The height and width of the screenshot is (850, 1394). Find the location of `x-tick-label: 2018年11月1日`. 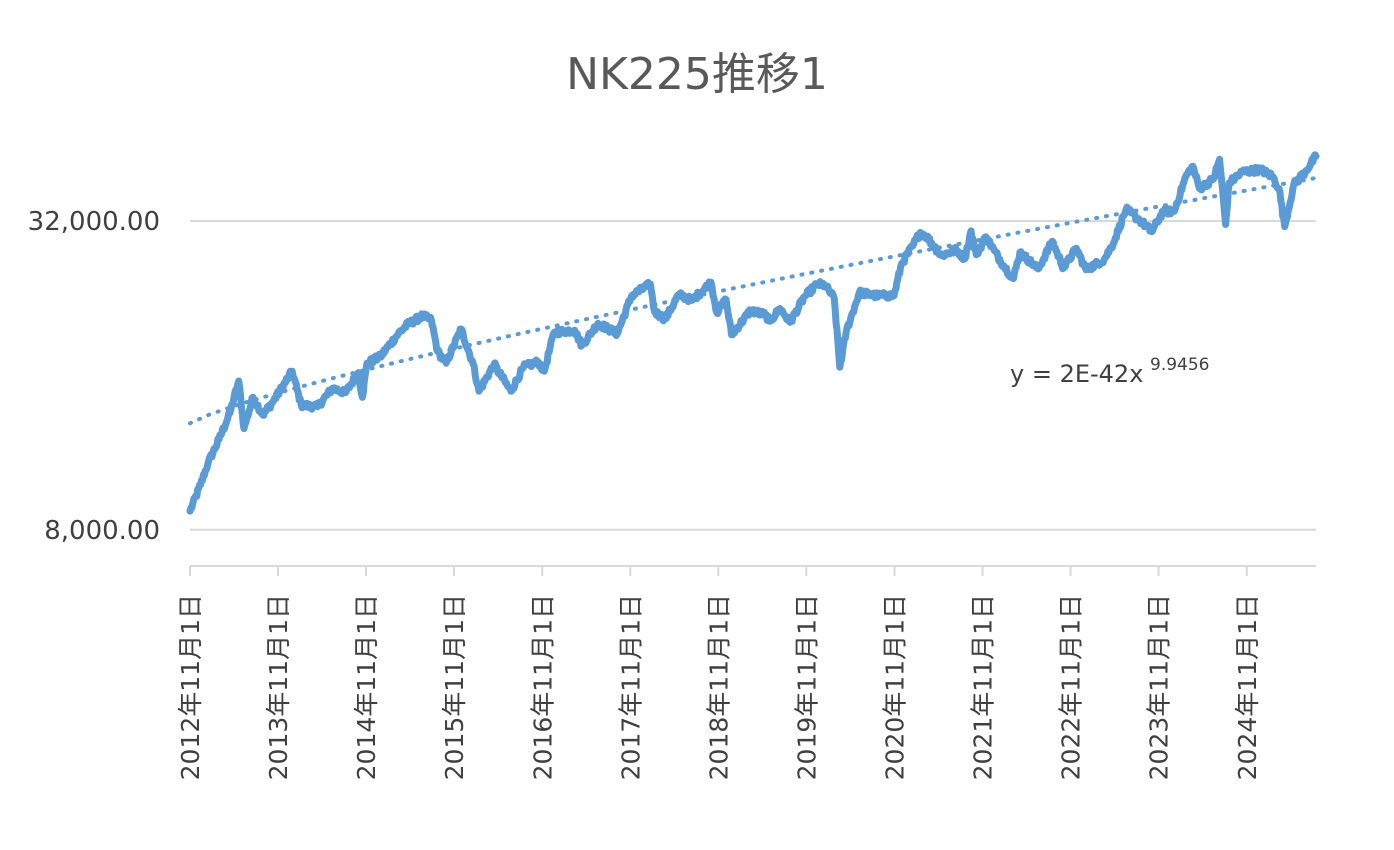

x-tick-label: 2018年11月1日 is located at coordinates (718, 687).